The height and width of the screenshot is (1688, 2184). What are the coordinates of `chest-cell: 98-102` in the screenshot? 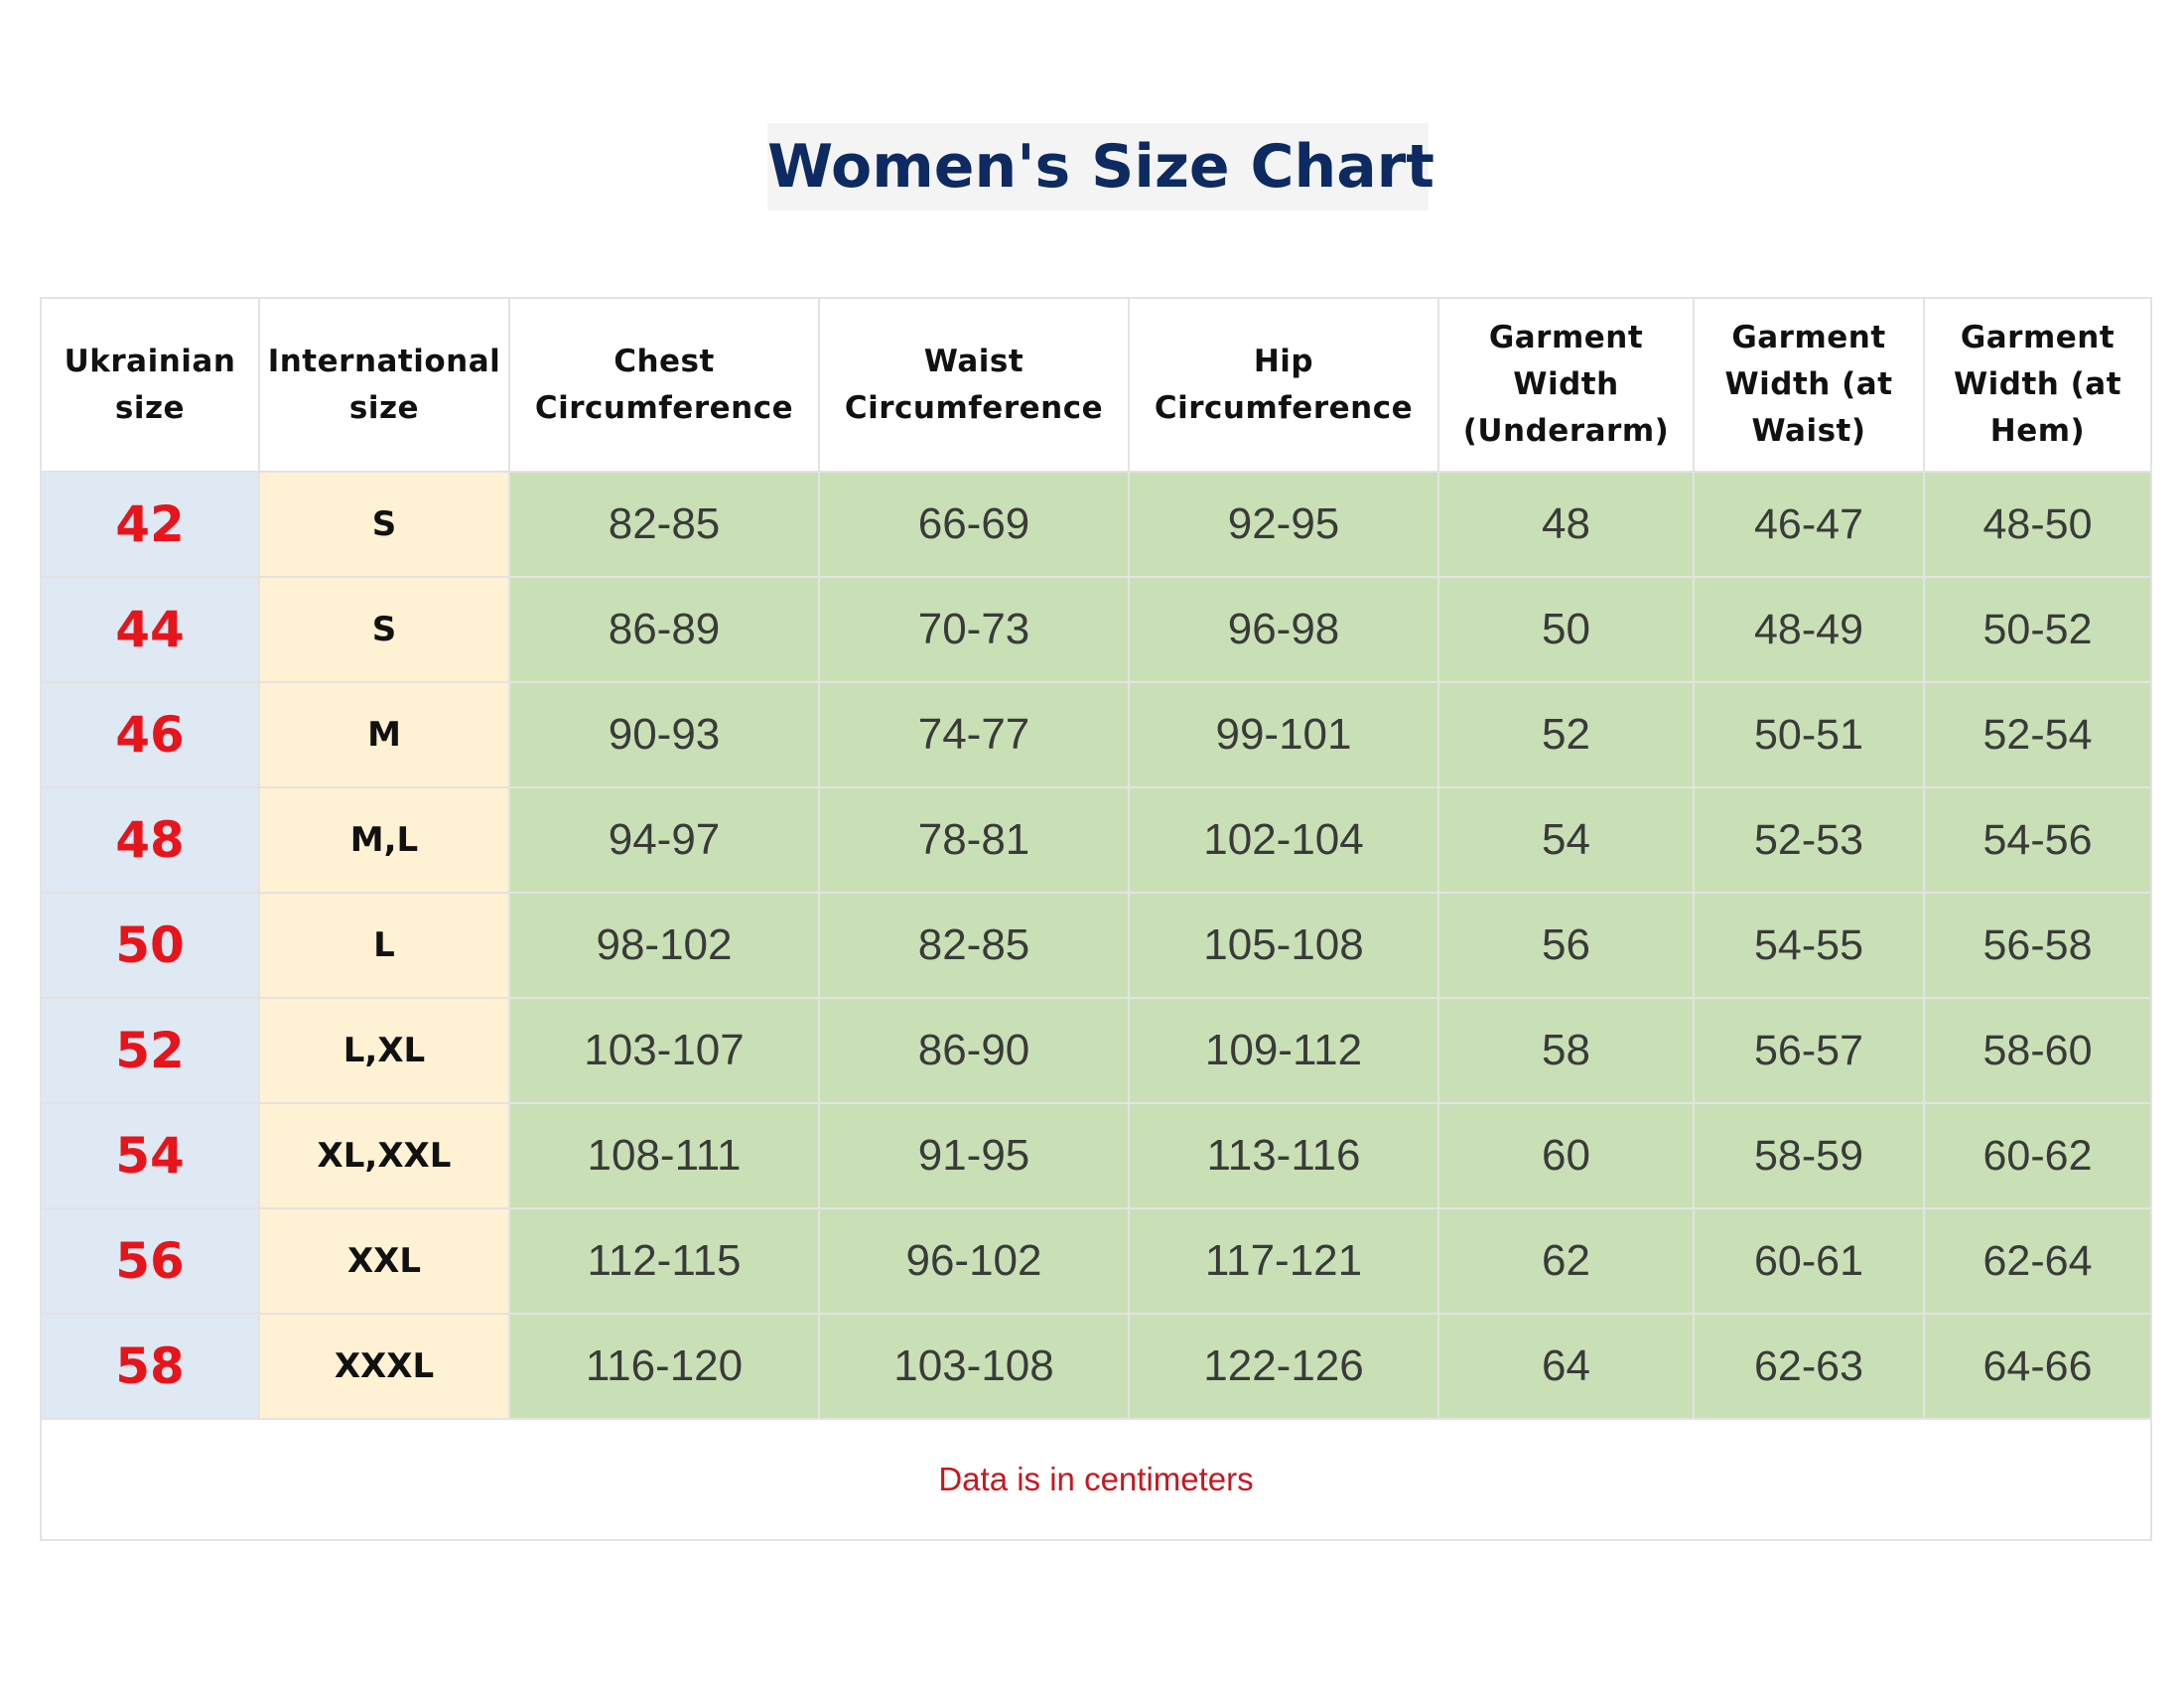 It's located at (664, 945).